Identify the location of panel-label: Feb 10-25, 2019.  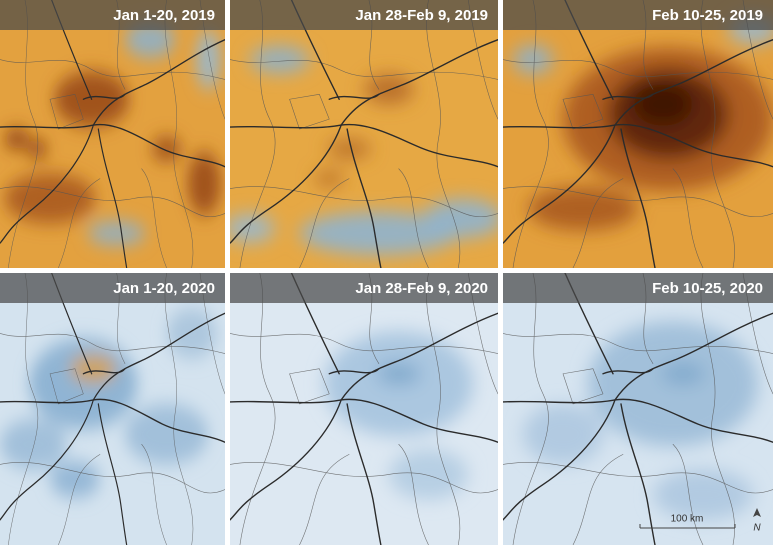
(707, 15).